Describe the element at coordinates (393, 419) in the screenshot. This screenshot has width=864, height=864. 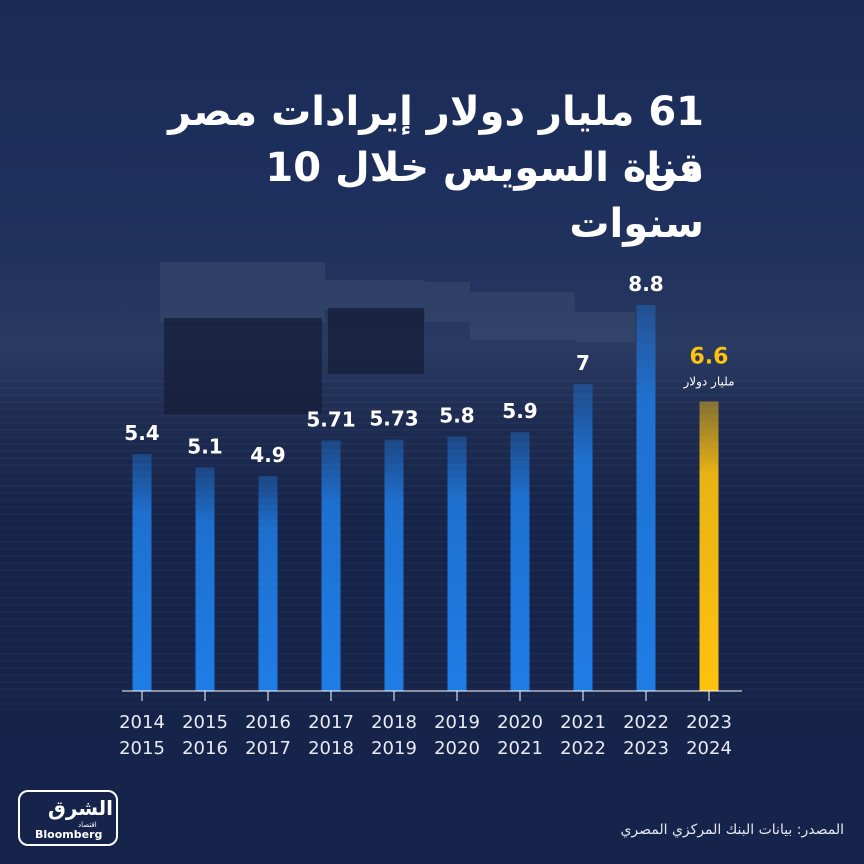
I see `bar-value-label: 5.73` at that location.